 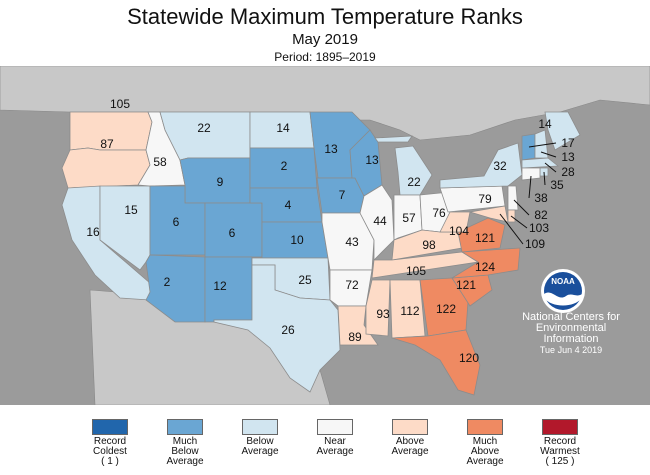 I want to click on state-rank-in: 57, so click(x=409, y=218).